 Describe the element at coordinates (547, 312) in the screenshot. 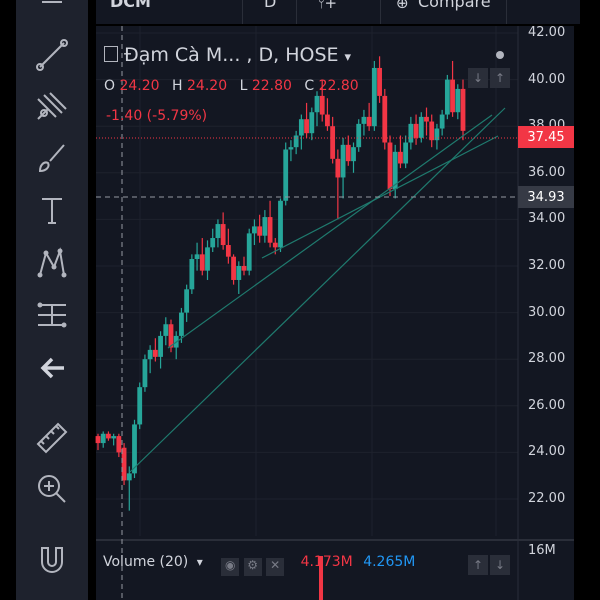

I see `price-tick-label: 30.00` at that location.